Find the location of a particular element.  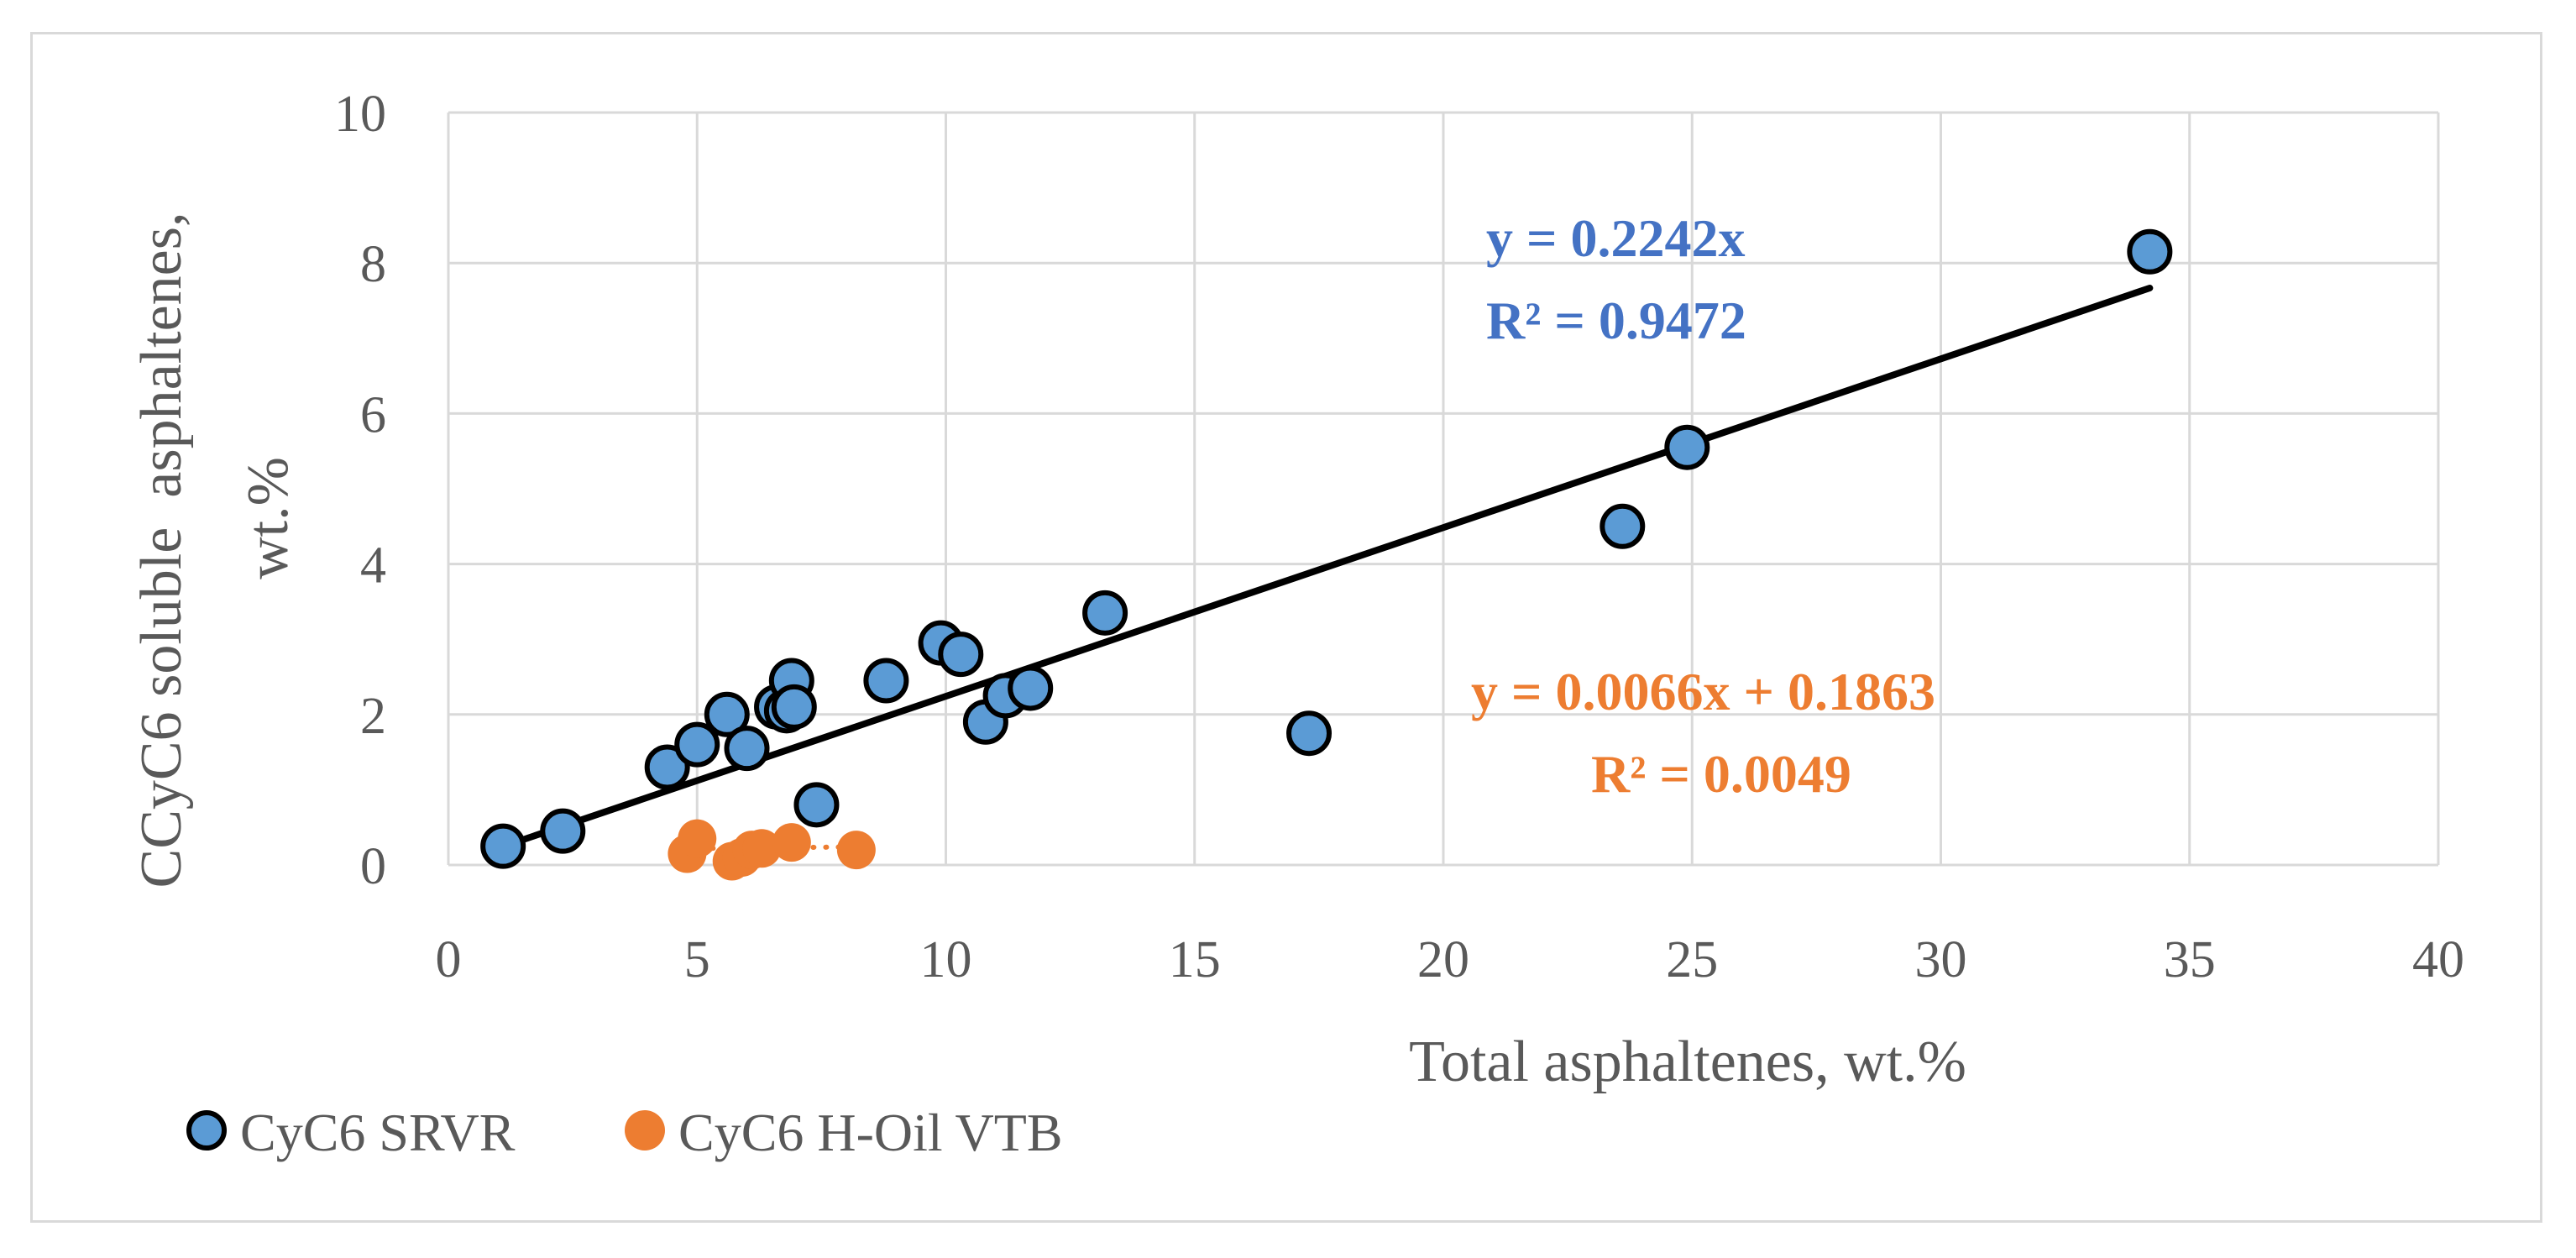

x-tick-label: 25 is located at coordinates (1692, 959).